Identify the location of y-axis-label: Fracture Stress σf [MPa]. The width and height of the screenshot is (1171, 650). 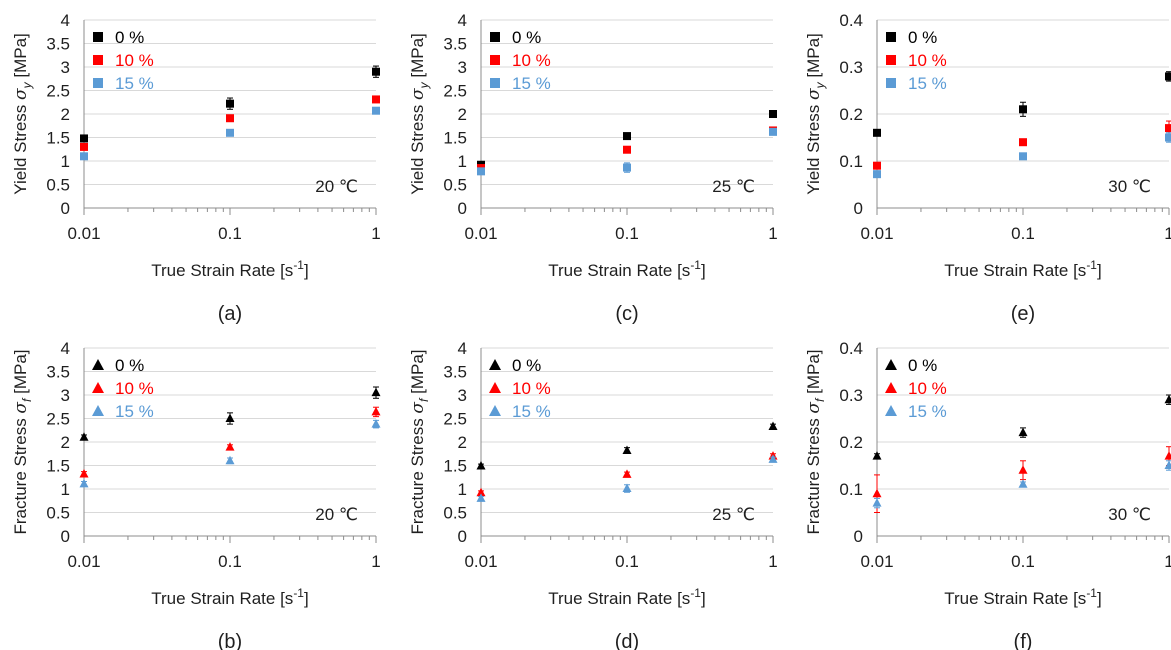
(815, 442).